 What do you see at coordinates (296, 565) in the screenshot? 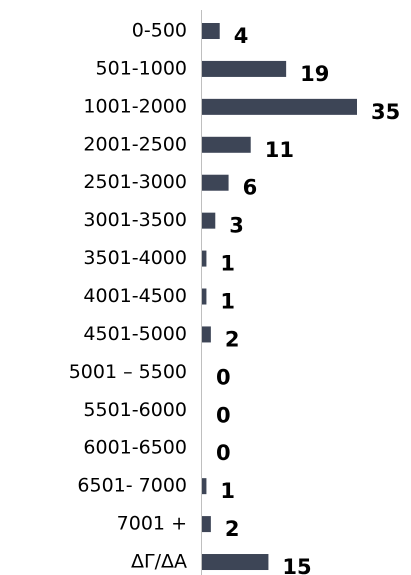
I see `value-label: 15` at bounding box center [296, 565].